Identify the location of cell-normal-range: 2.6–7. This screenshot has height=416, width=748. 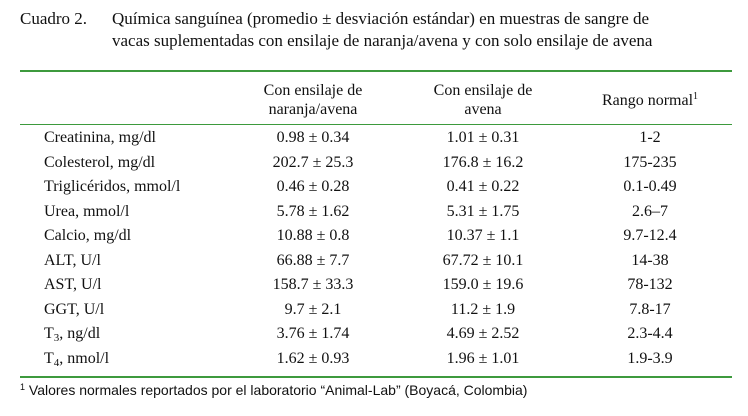
(650, 211).